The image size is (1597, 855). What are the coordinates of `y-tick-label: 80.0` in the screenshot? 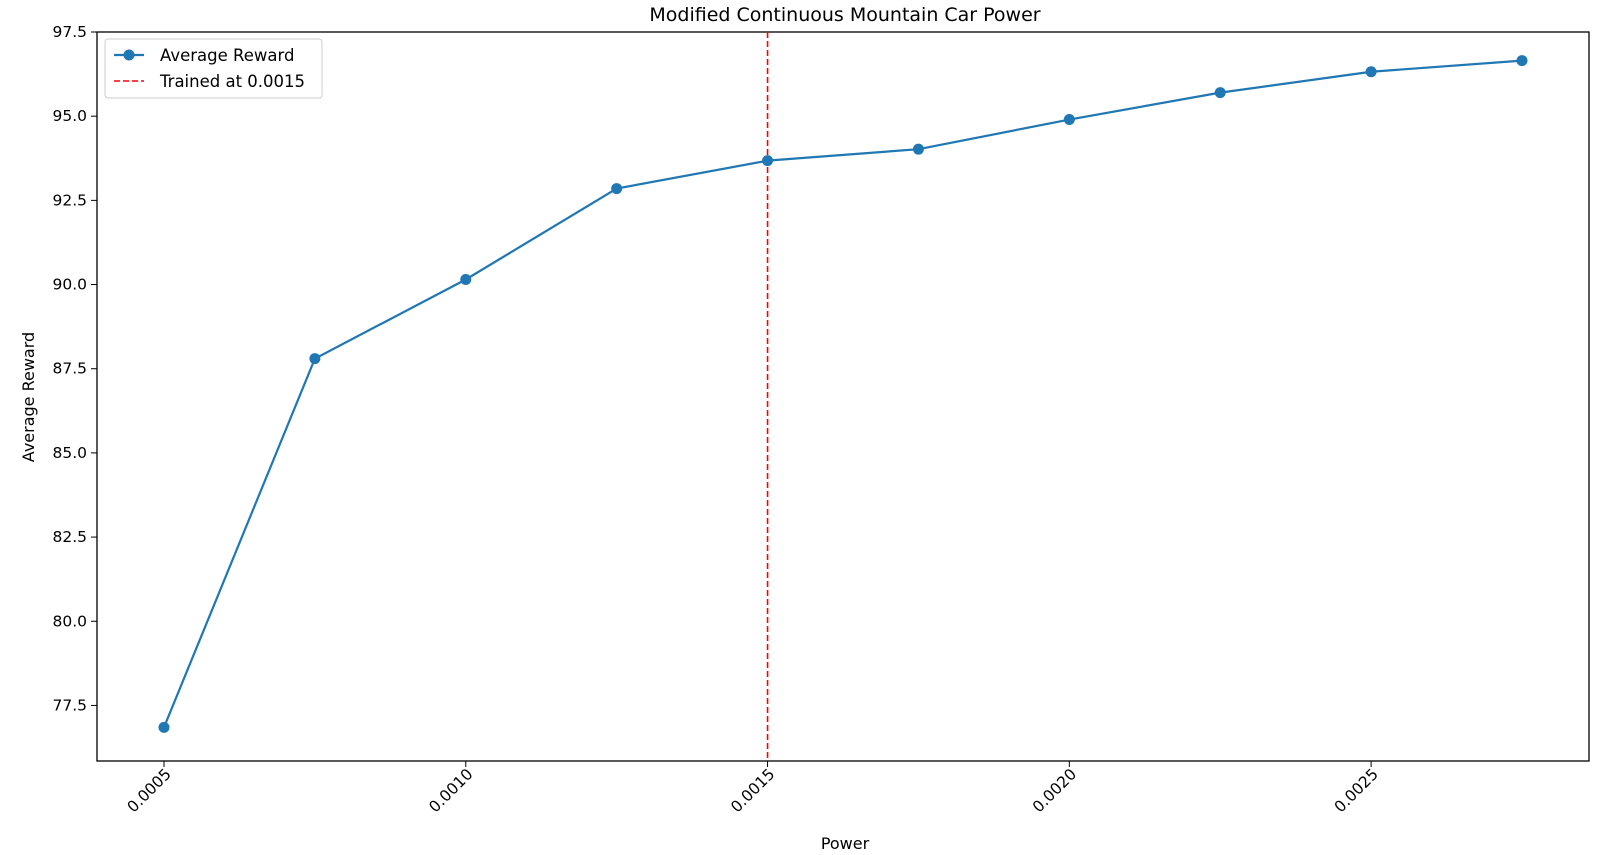 It's located at (69, 621).